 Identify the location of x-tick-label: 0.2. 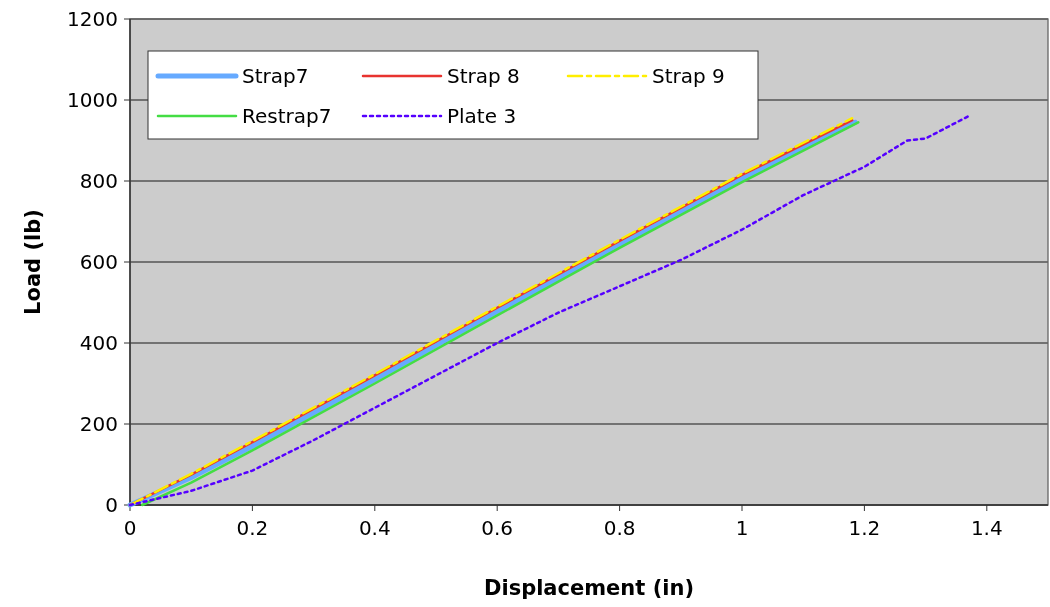
(252, 528).